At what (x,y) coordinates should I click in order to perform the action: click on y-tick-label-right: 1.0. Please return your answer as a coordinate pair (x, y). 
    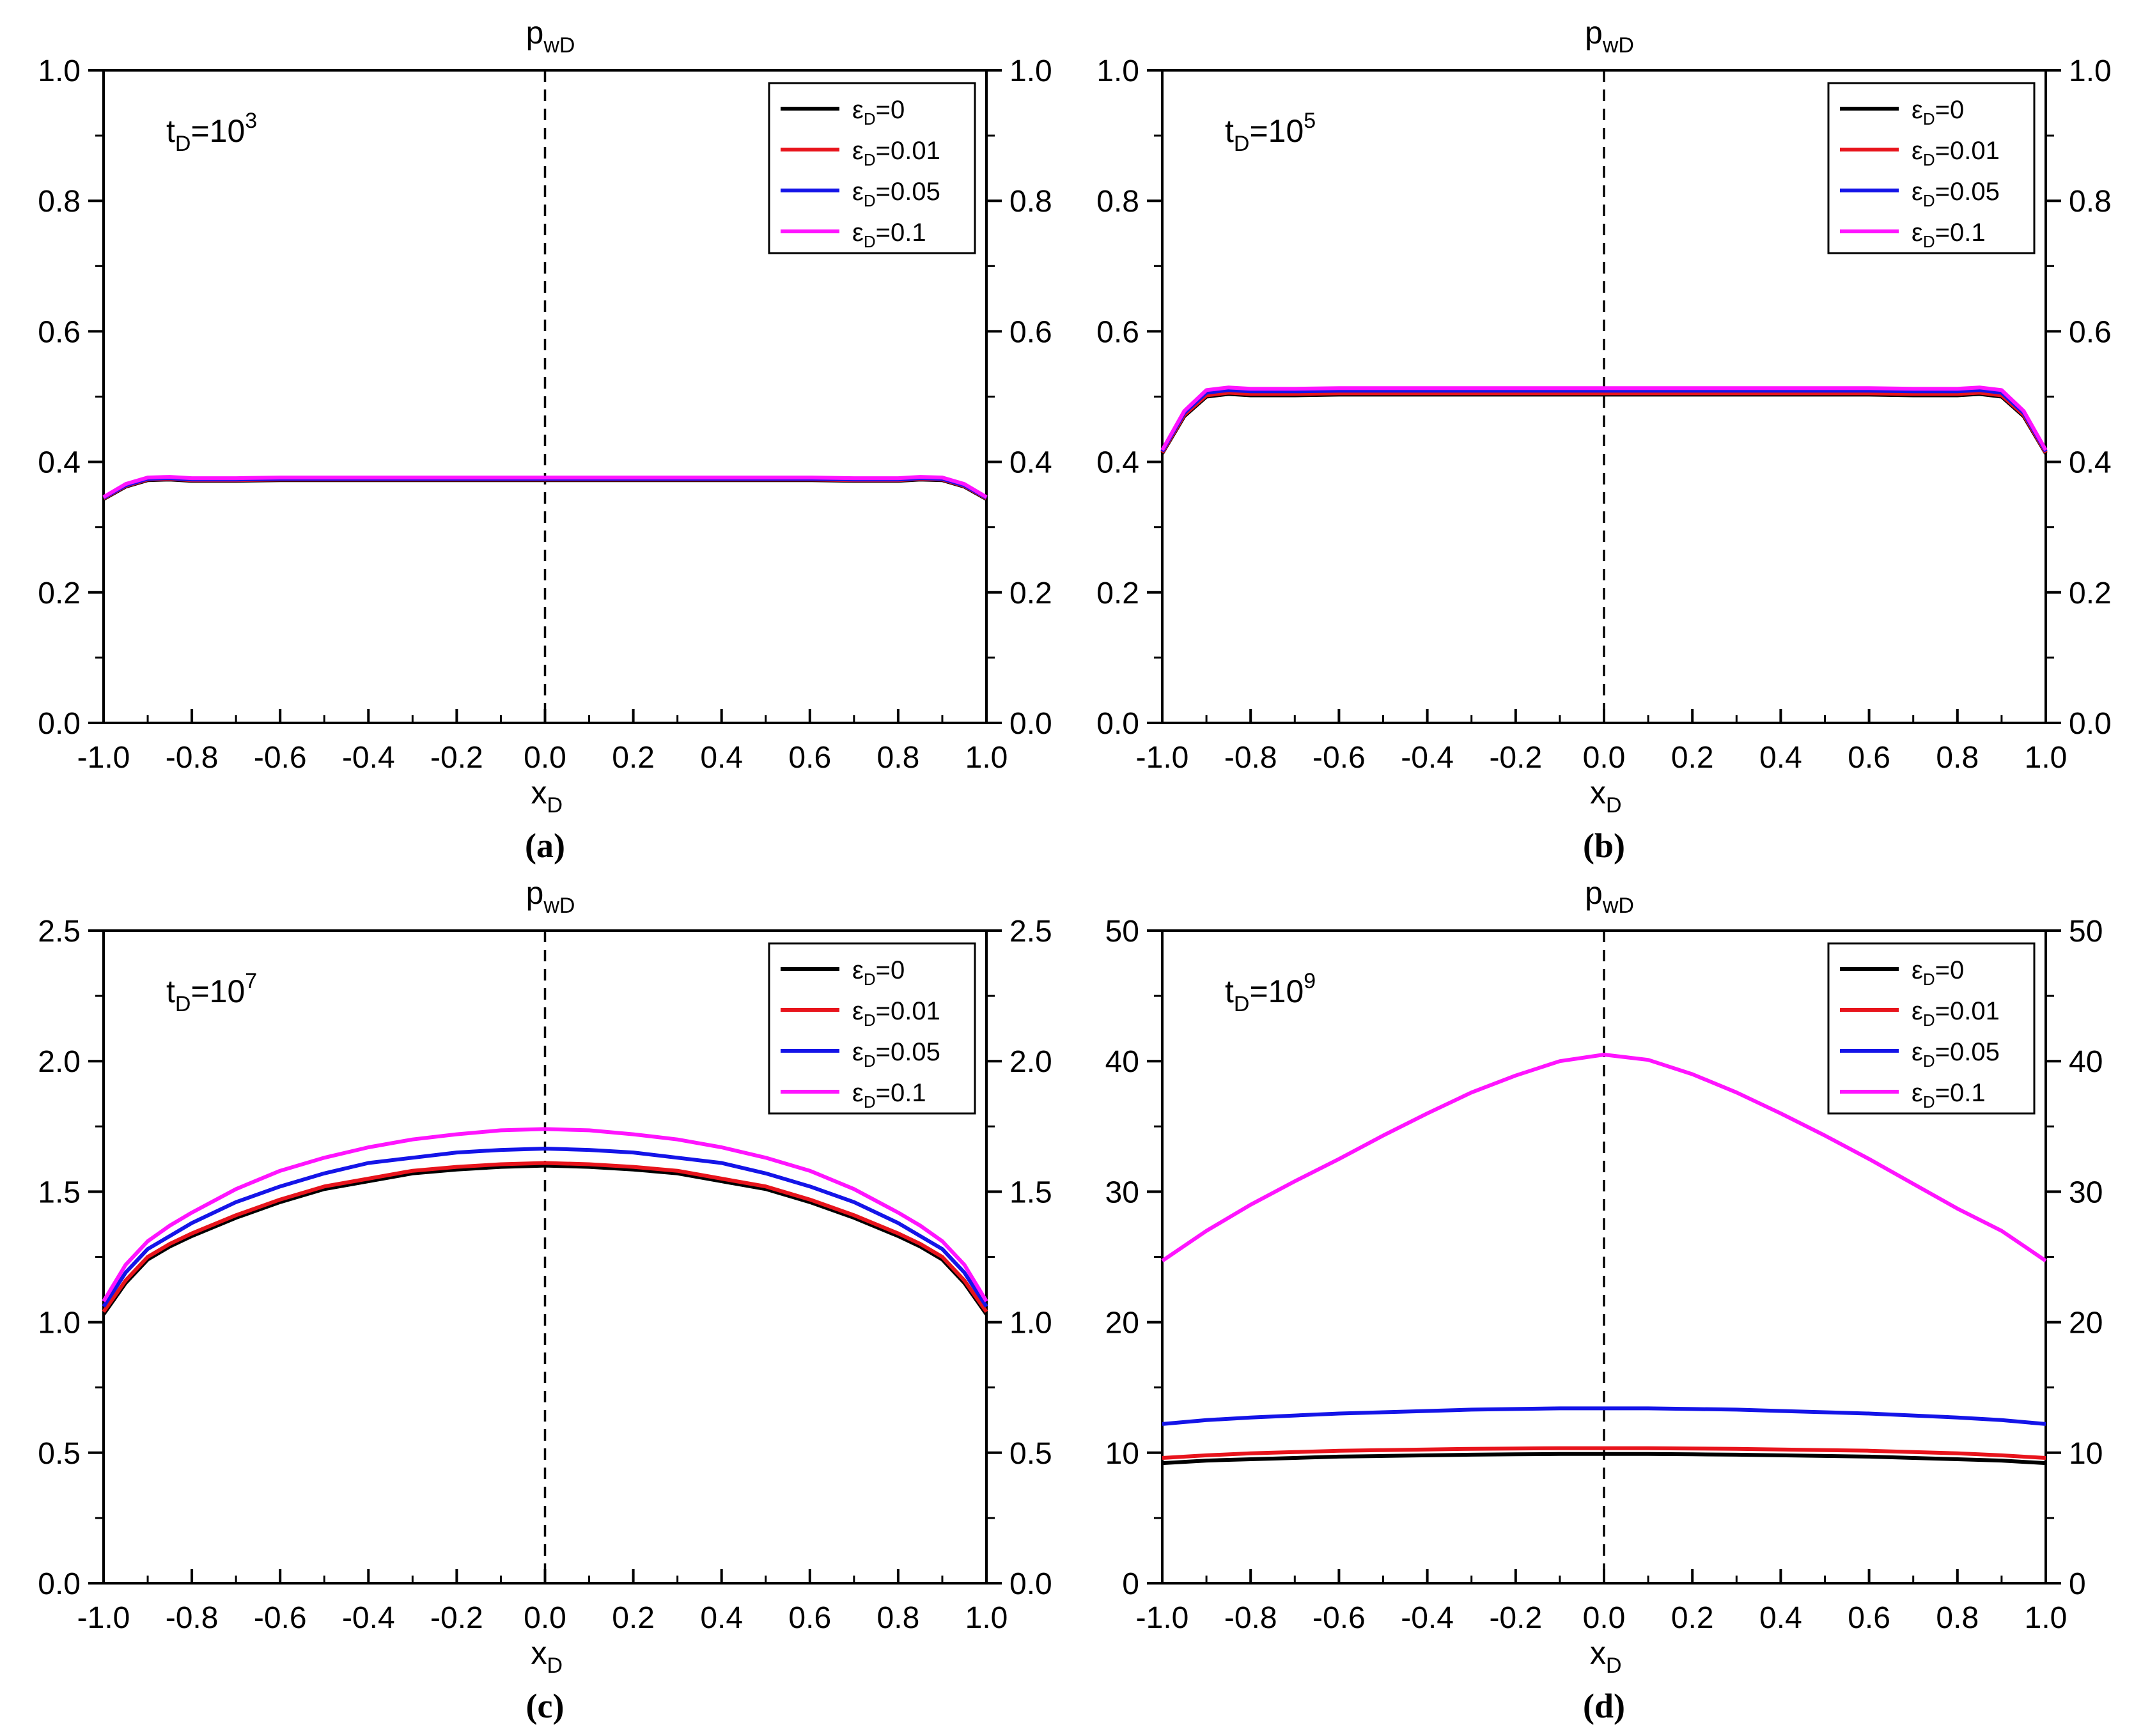
    Looking at the image, I should click on (1030, 71).